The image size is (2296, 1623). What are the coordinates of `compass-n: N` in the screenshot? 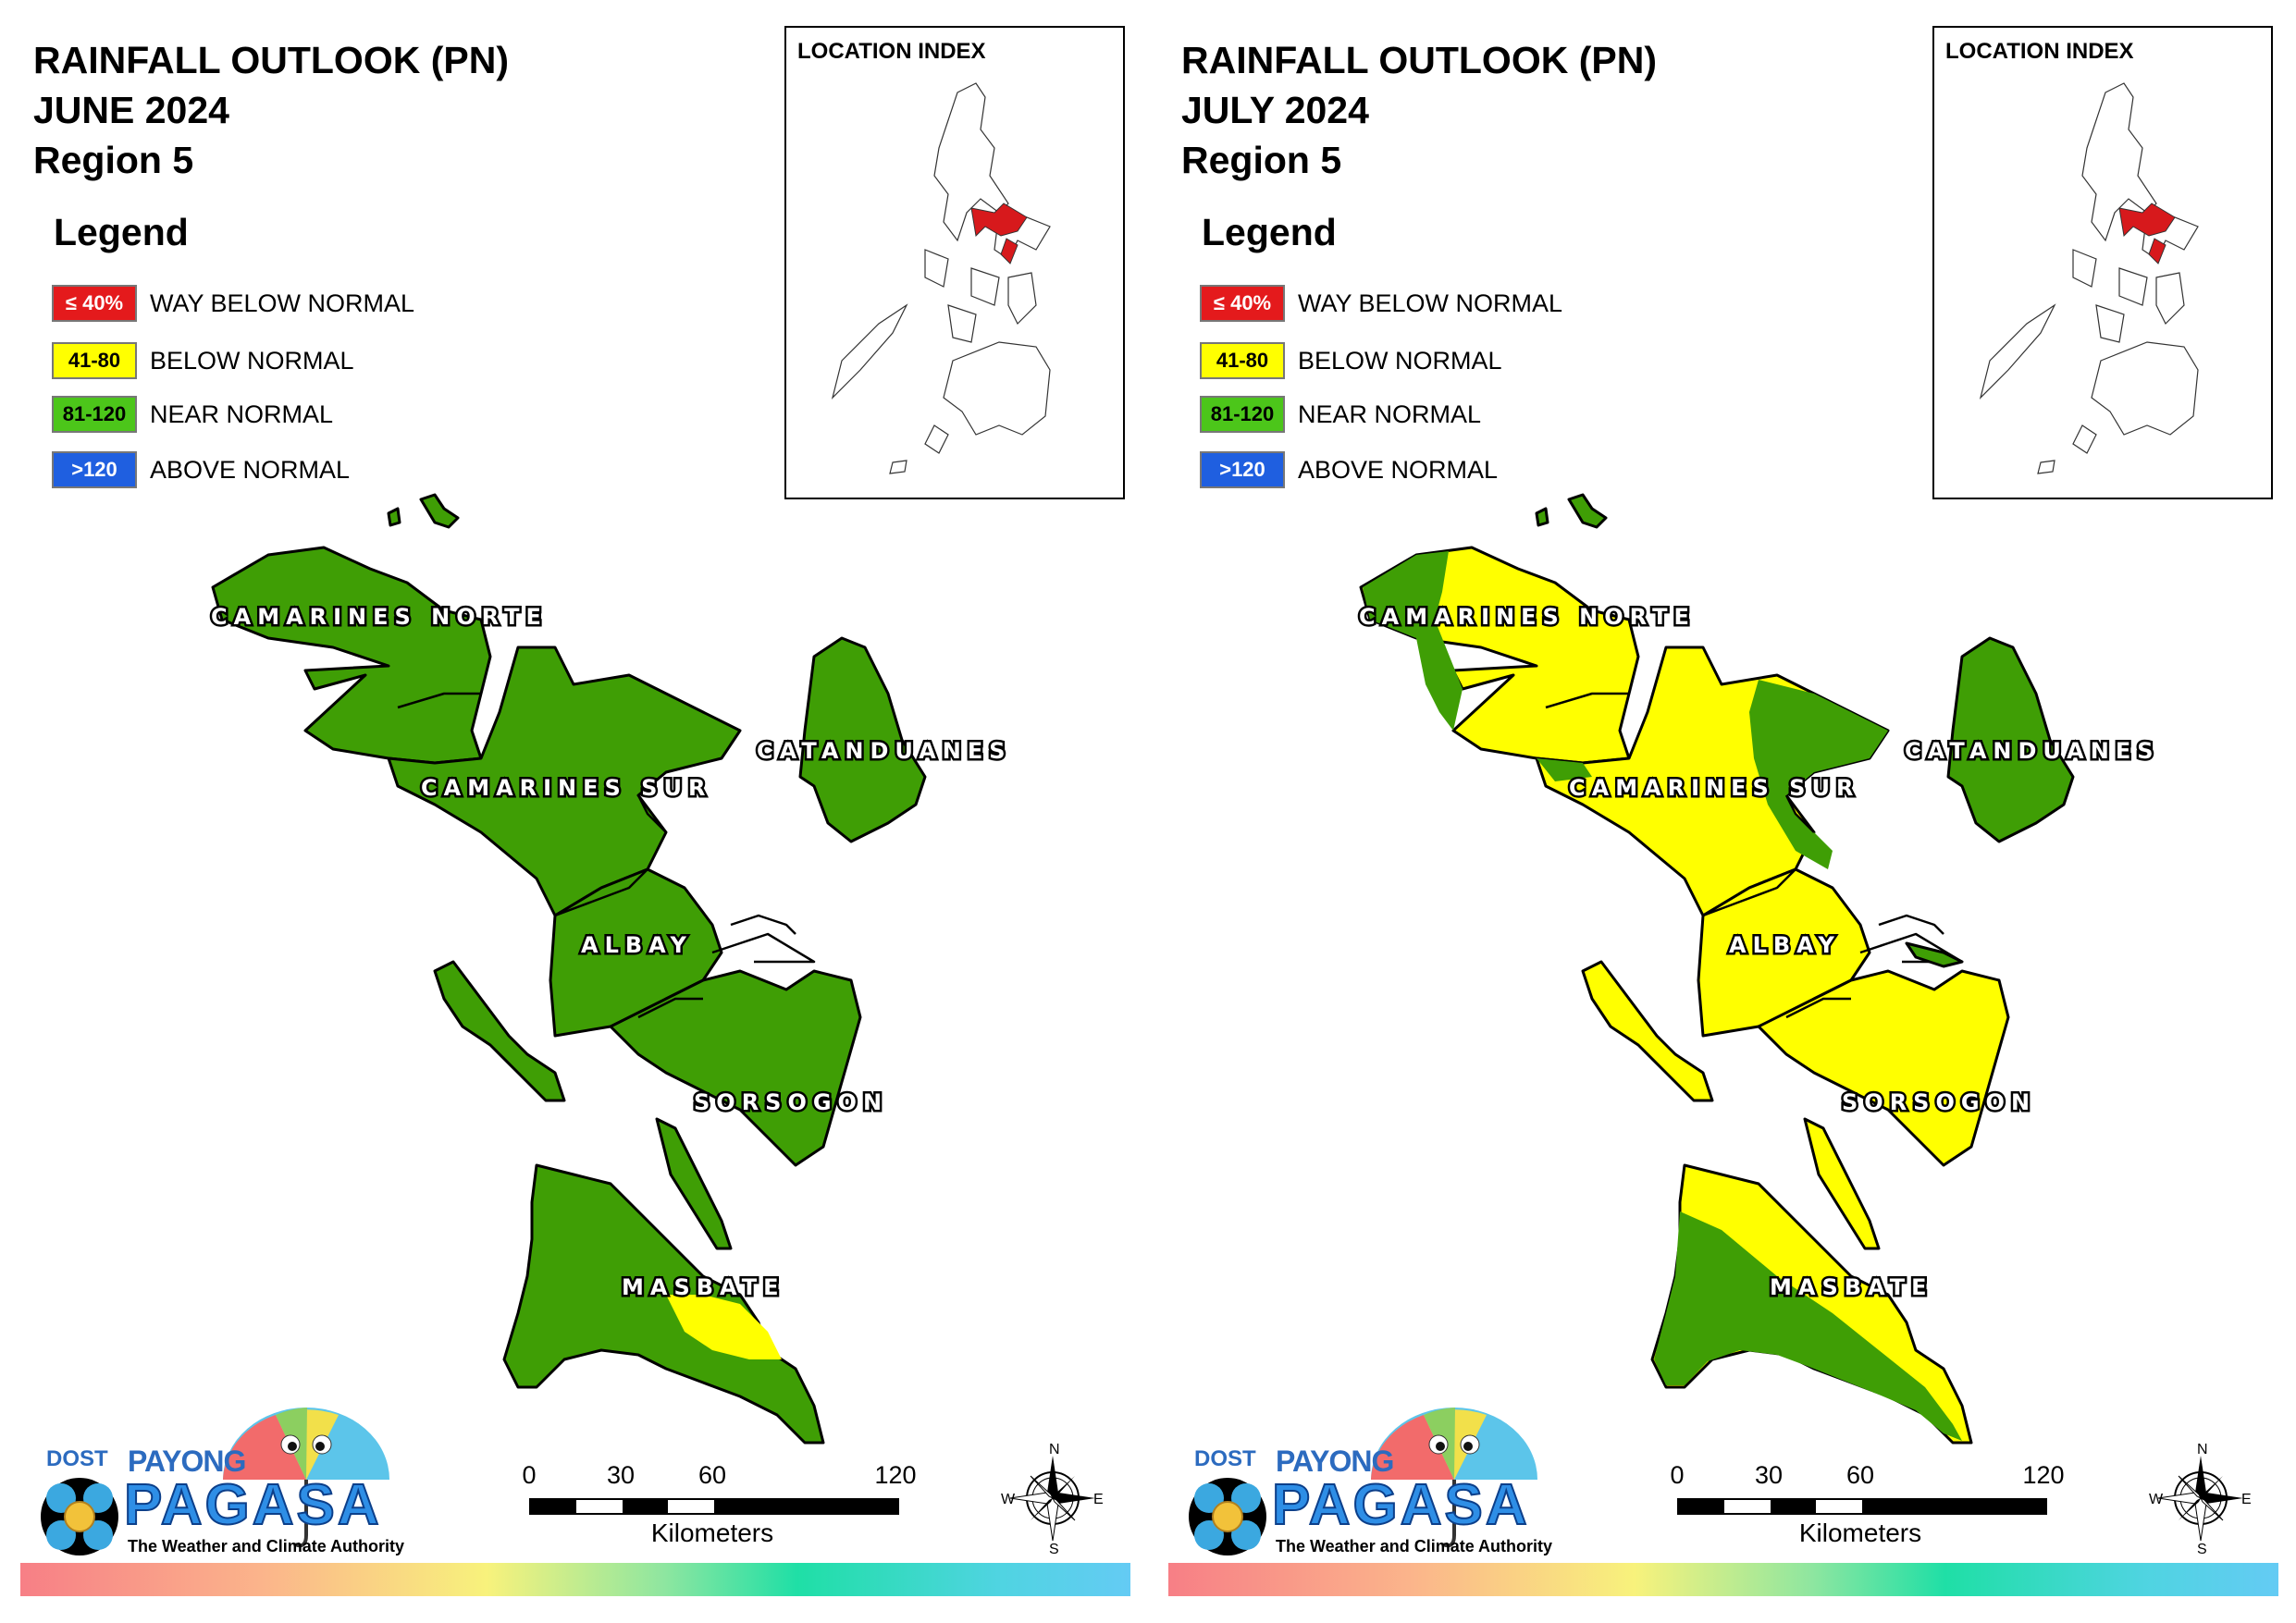 It's located at (1054, 1450).